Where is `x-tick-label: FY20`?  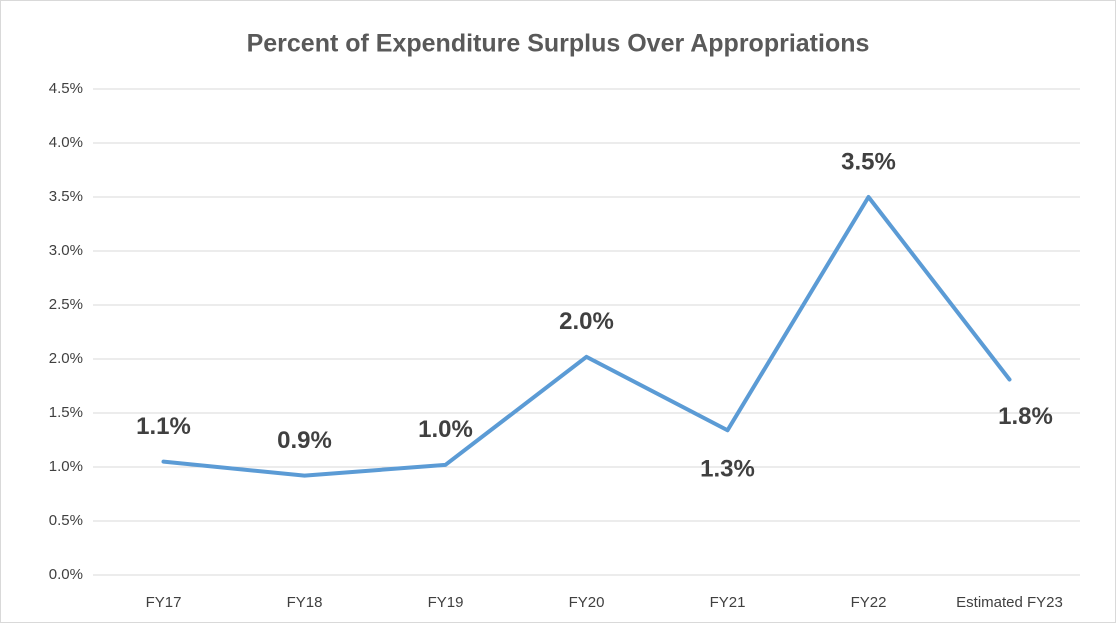 x-tick-label: FY20 is located at coordinates (587, 602).